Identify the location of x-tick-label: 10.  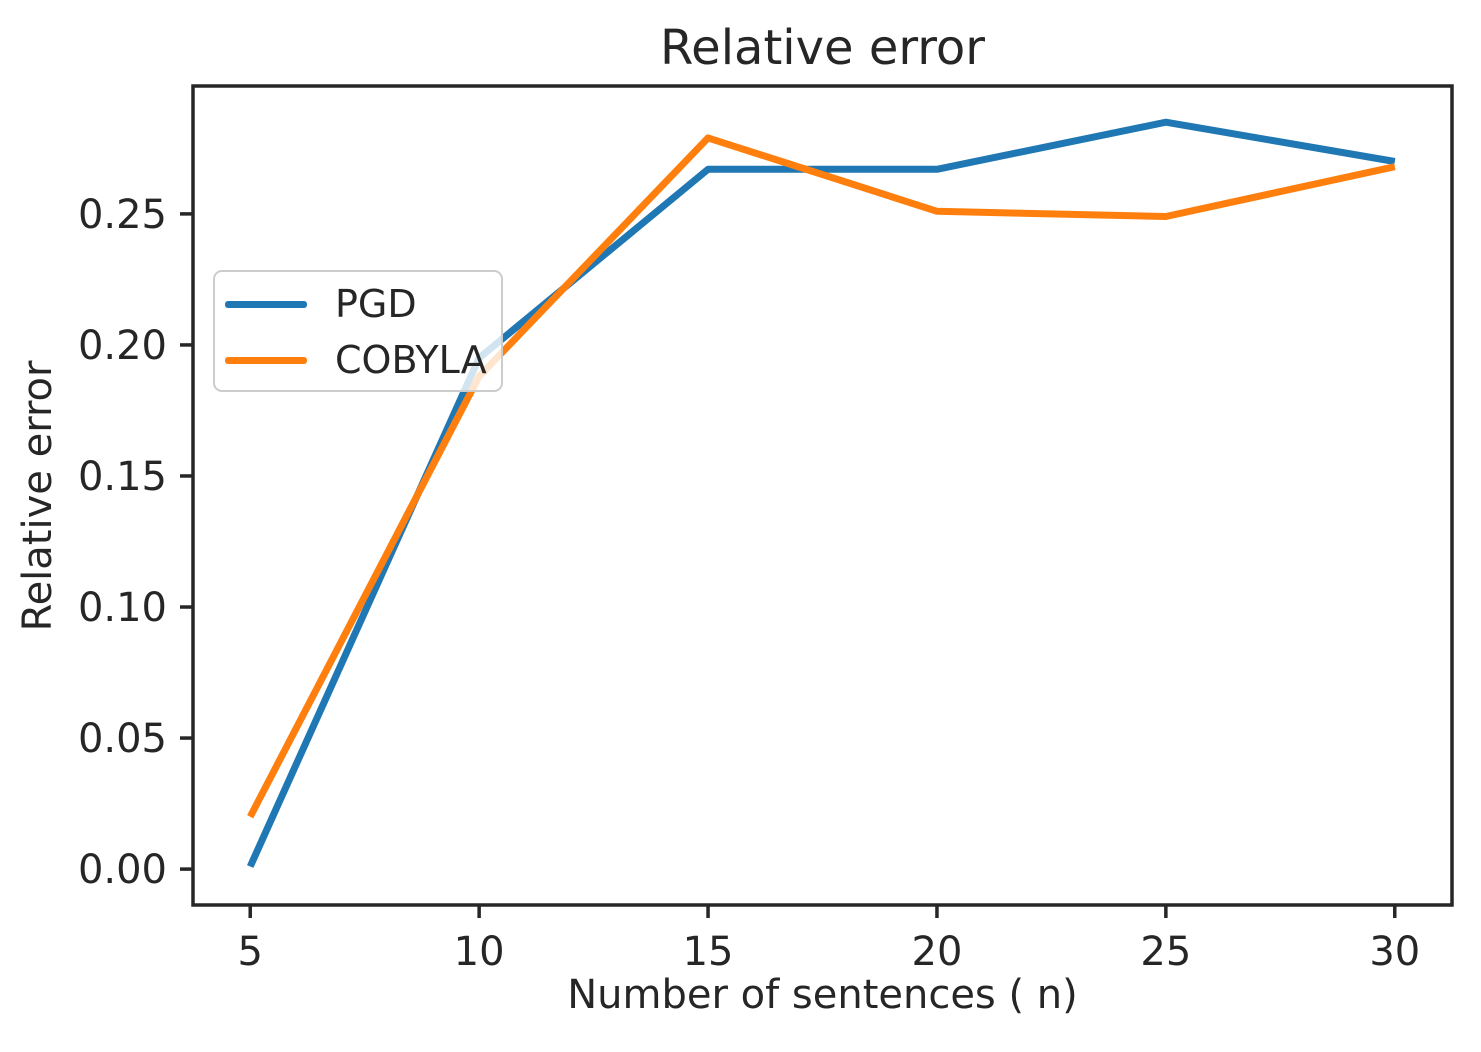
(479, 952).